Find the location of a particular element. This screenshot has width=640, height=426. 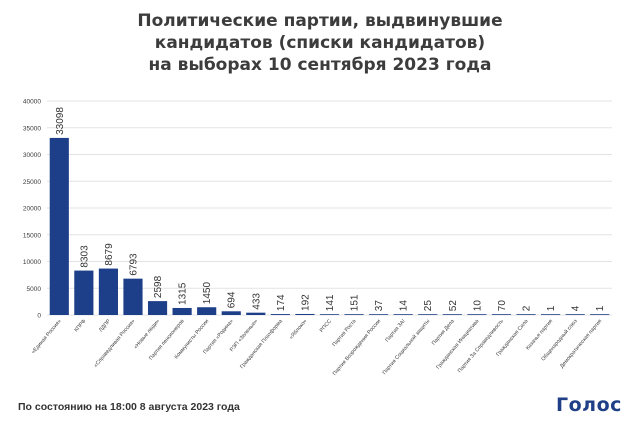

chart-title-line-1: Политические партии, выдвинувшие is located at coordinates (320, 21).